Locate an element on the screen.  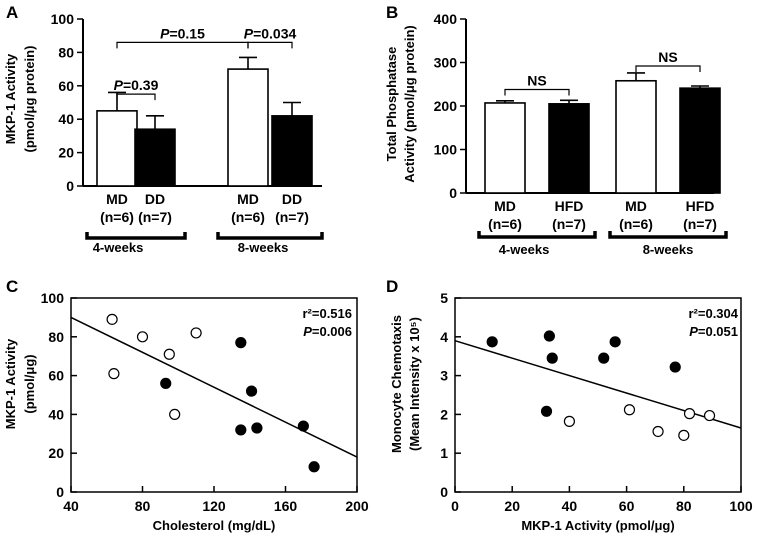
x-tick-label: 120 is located at coordinates (214, 506).